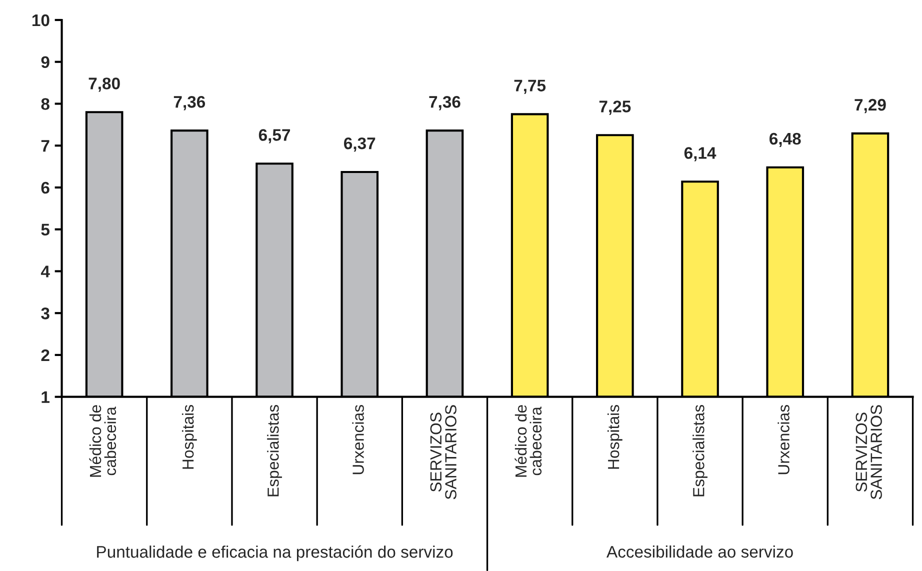  What do you see at coordinates (45, 188) in the screenshot?
I see `y-tick-label: 6` at bounding box center [45, 188].